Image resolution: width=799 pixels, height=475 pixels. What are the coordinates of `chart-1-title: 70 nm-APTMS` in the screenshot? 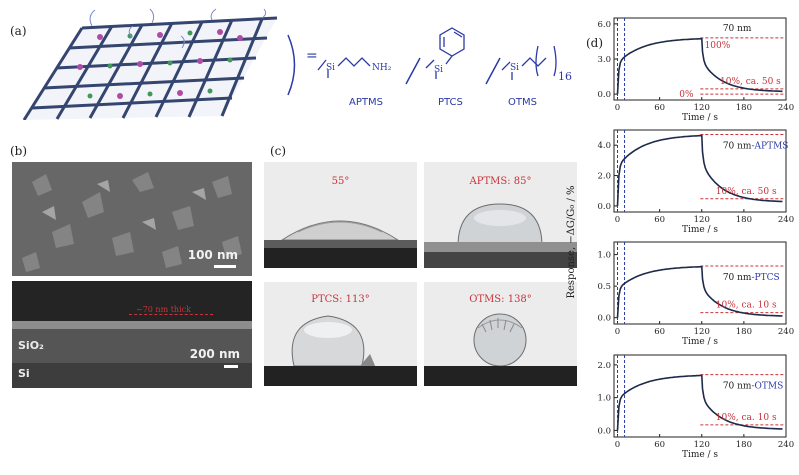 It's located at (756, 147).